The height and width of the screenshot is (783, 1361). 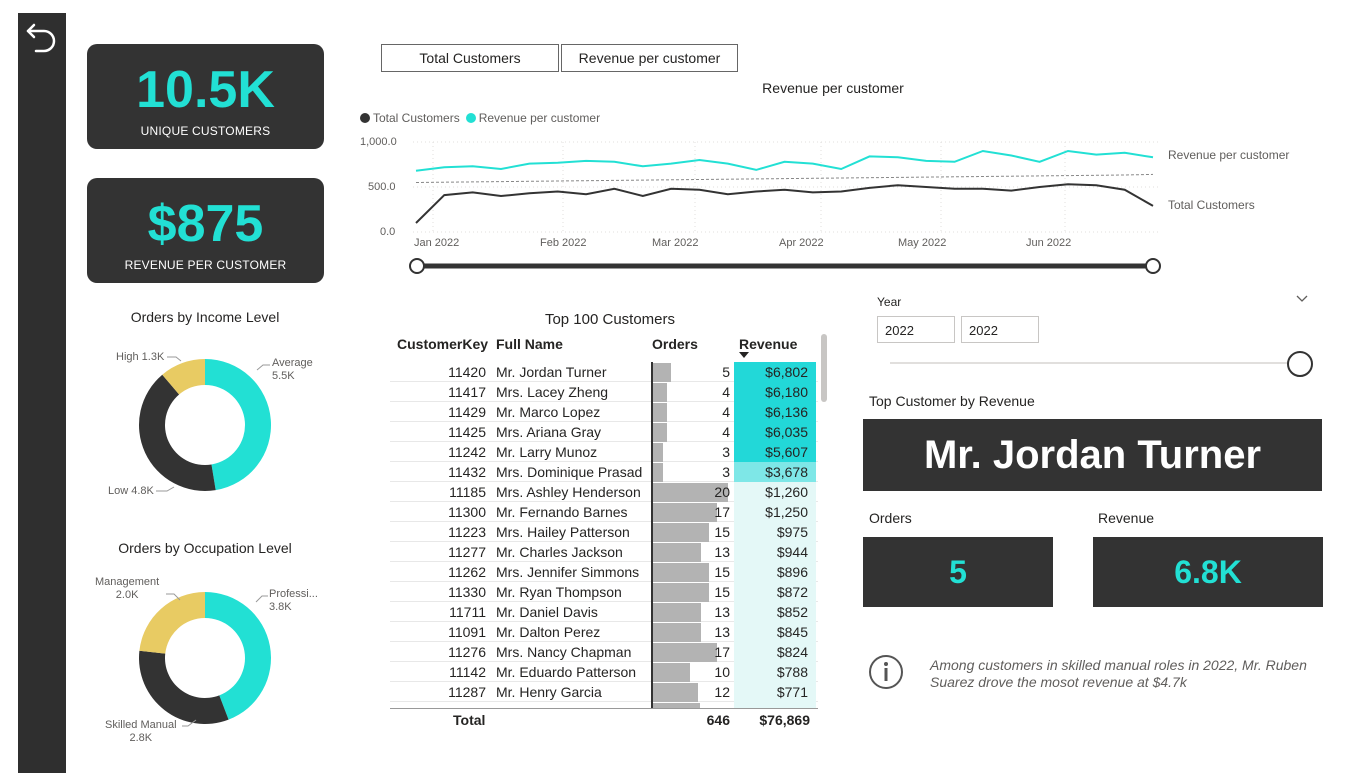 What do you see at coordinates (365, 118) in the screenshot?
I see `legend-dot-icon` at bounding box center [365, 118].